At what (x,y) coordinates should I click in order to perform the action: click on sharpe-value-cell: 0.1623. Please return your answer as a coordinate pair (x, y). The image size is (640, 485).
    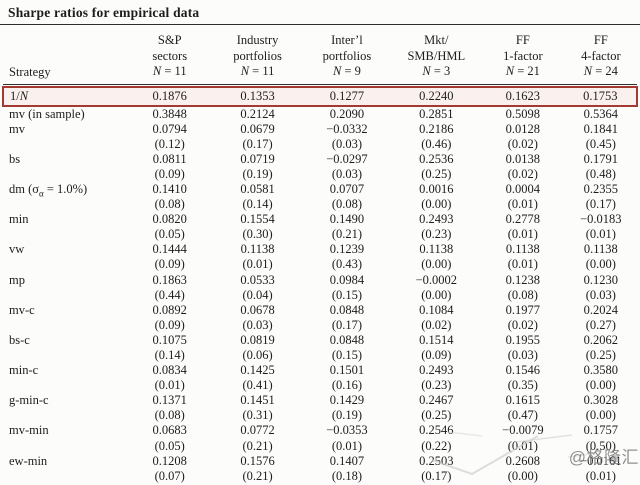
    Looking at the image, I should click on (523, 96).